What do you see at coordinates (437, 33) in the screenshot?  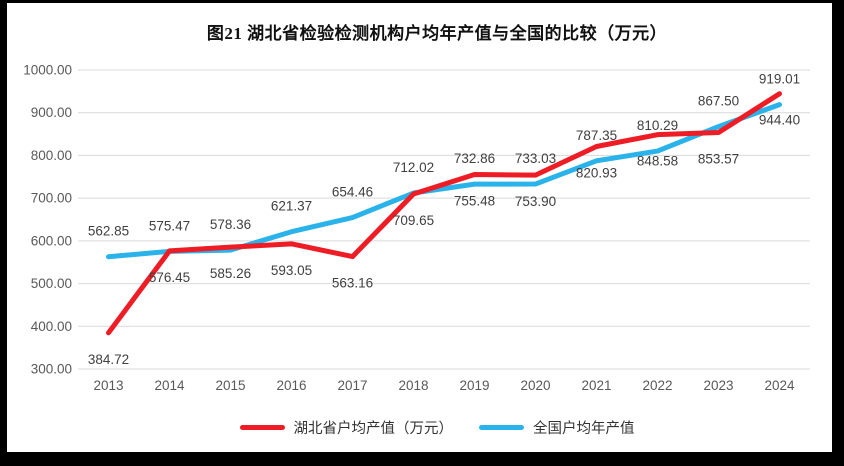 I see `chart-title: 图21 湖北省检验检测机构户均年产值与全国的比较（万元）` at bounding box center [437, 33].